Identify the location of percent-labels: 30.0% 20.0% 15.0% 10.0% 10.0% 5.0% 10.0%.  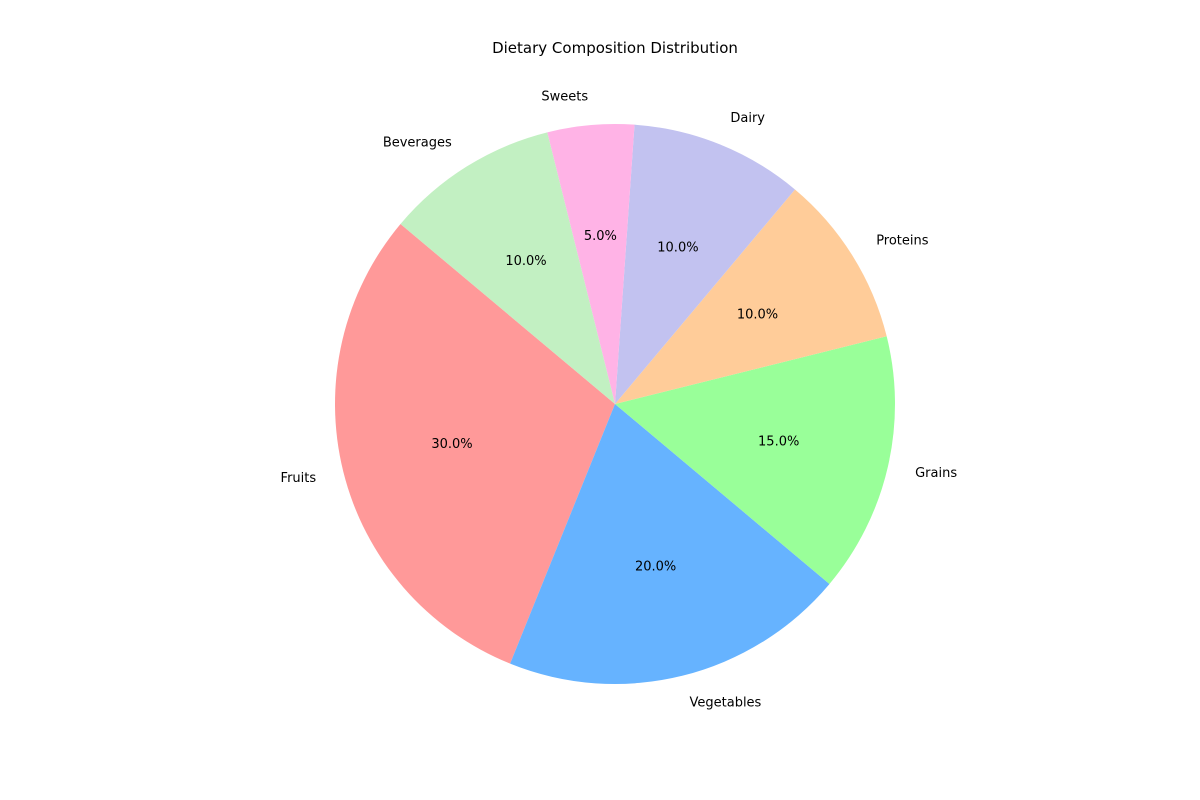
(615, 401).